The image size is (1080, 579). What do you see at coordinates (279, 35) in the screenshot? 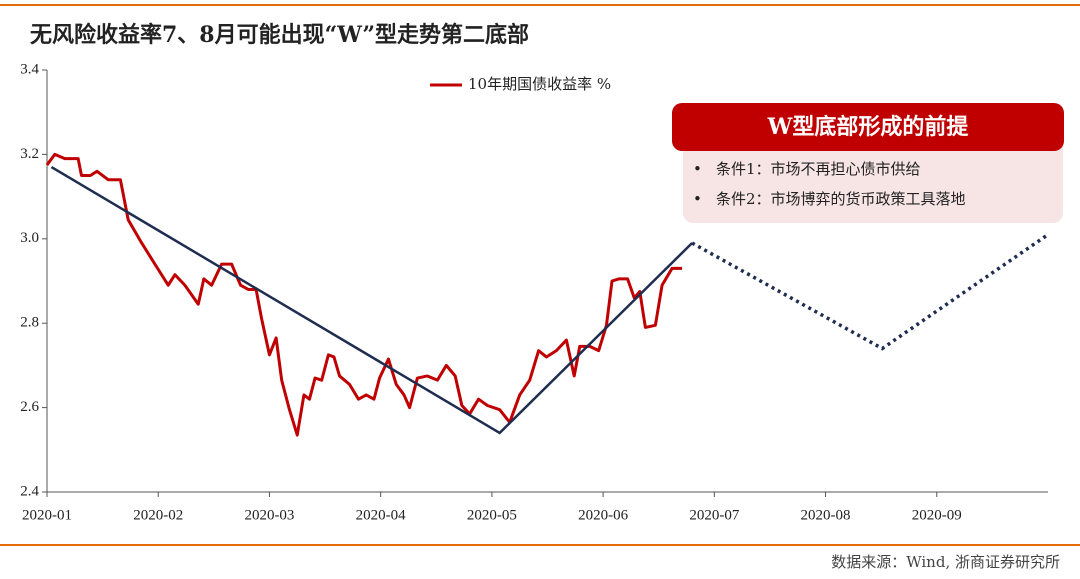
I see `chart-title: 无风险收益率7、8月可能出现“W”型走势第二底部` at bounding box center [279, 35].